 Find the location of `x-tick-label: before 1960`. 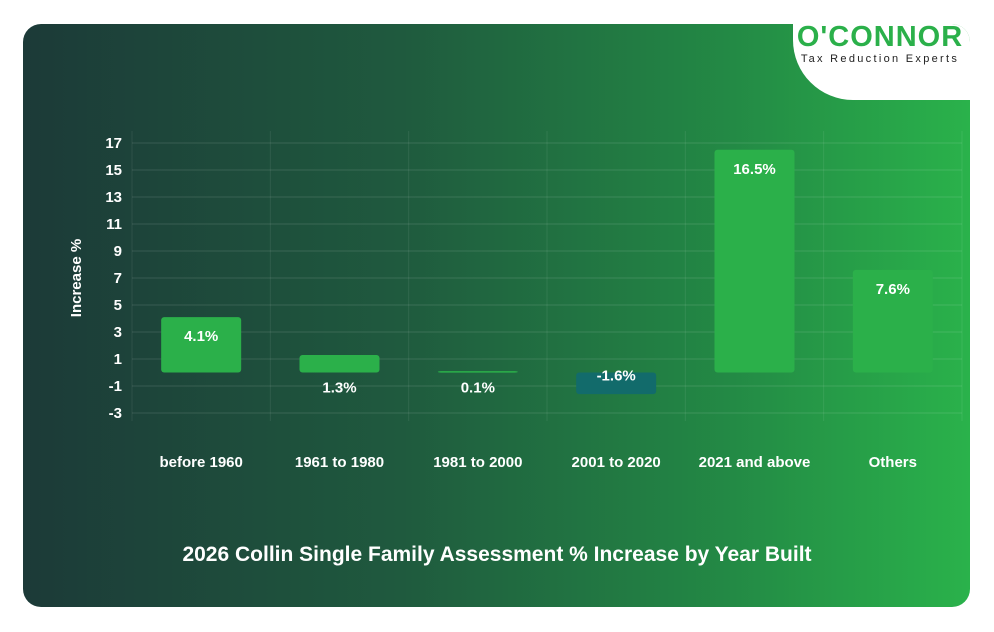

x-tick-label: before 1960 is located at coordinates (200, 462).